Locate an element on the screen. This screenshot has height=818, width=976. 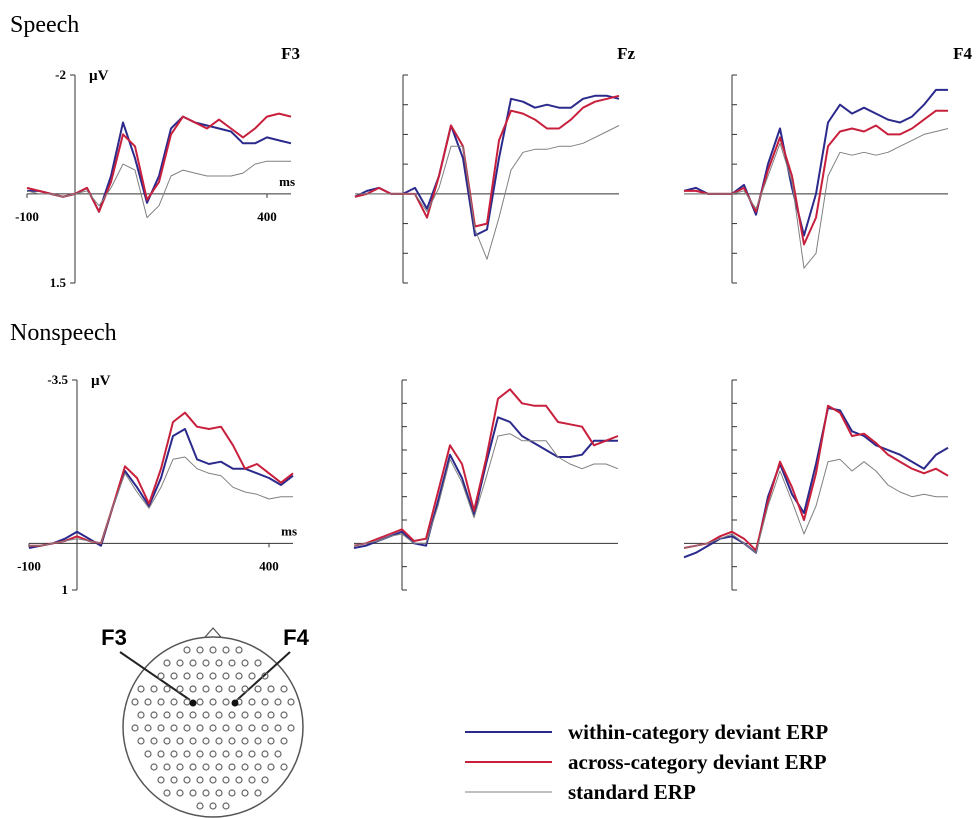
y-tick-label: -2 is located at coordinates (60, 74).